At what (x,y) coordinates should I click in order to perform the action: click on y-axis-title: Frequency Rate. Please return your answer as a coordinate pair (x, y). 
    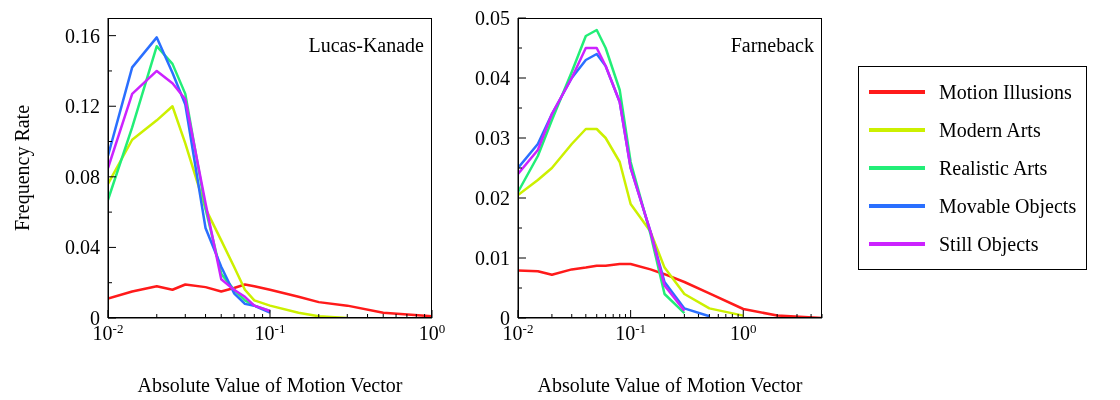
    Looking at the image, I should click on (23, 168).